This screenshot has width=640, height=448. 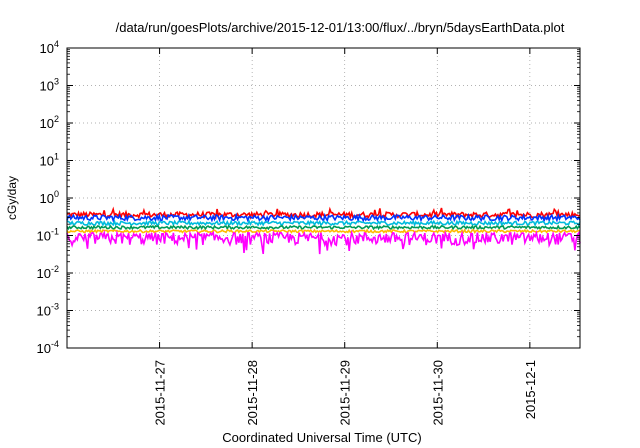 I want to click on y-tick-label: 10⁻³, so click(x=48, y=310).